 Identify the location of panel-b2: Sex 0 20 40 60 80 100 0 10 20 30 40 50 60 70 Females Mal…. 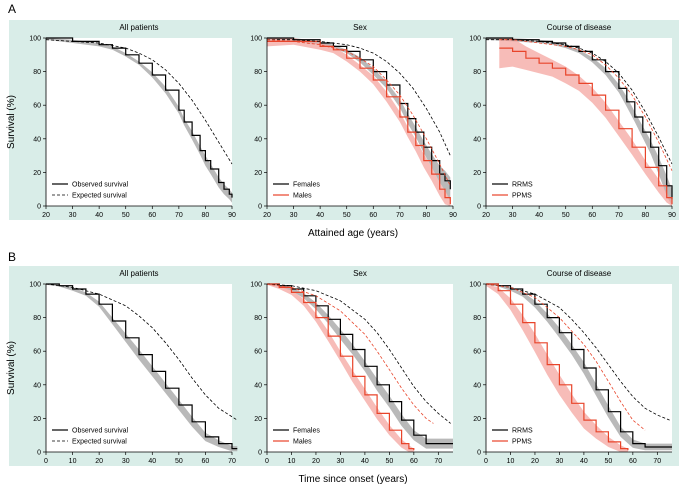
(351, 367).